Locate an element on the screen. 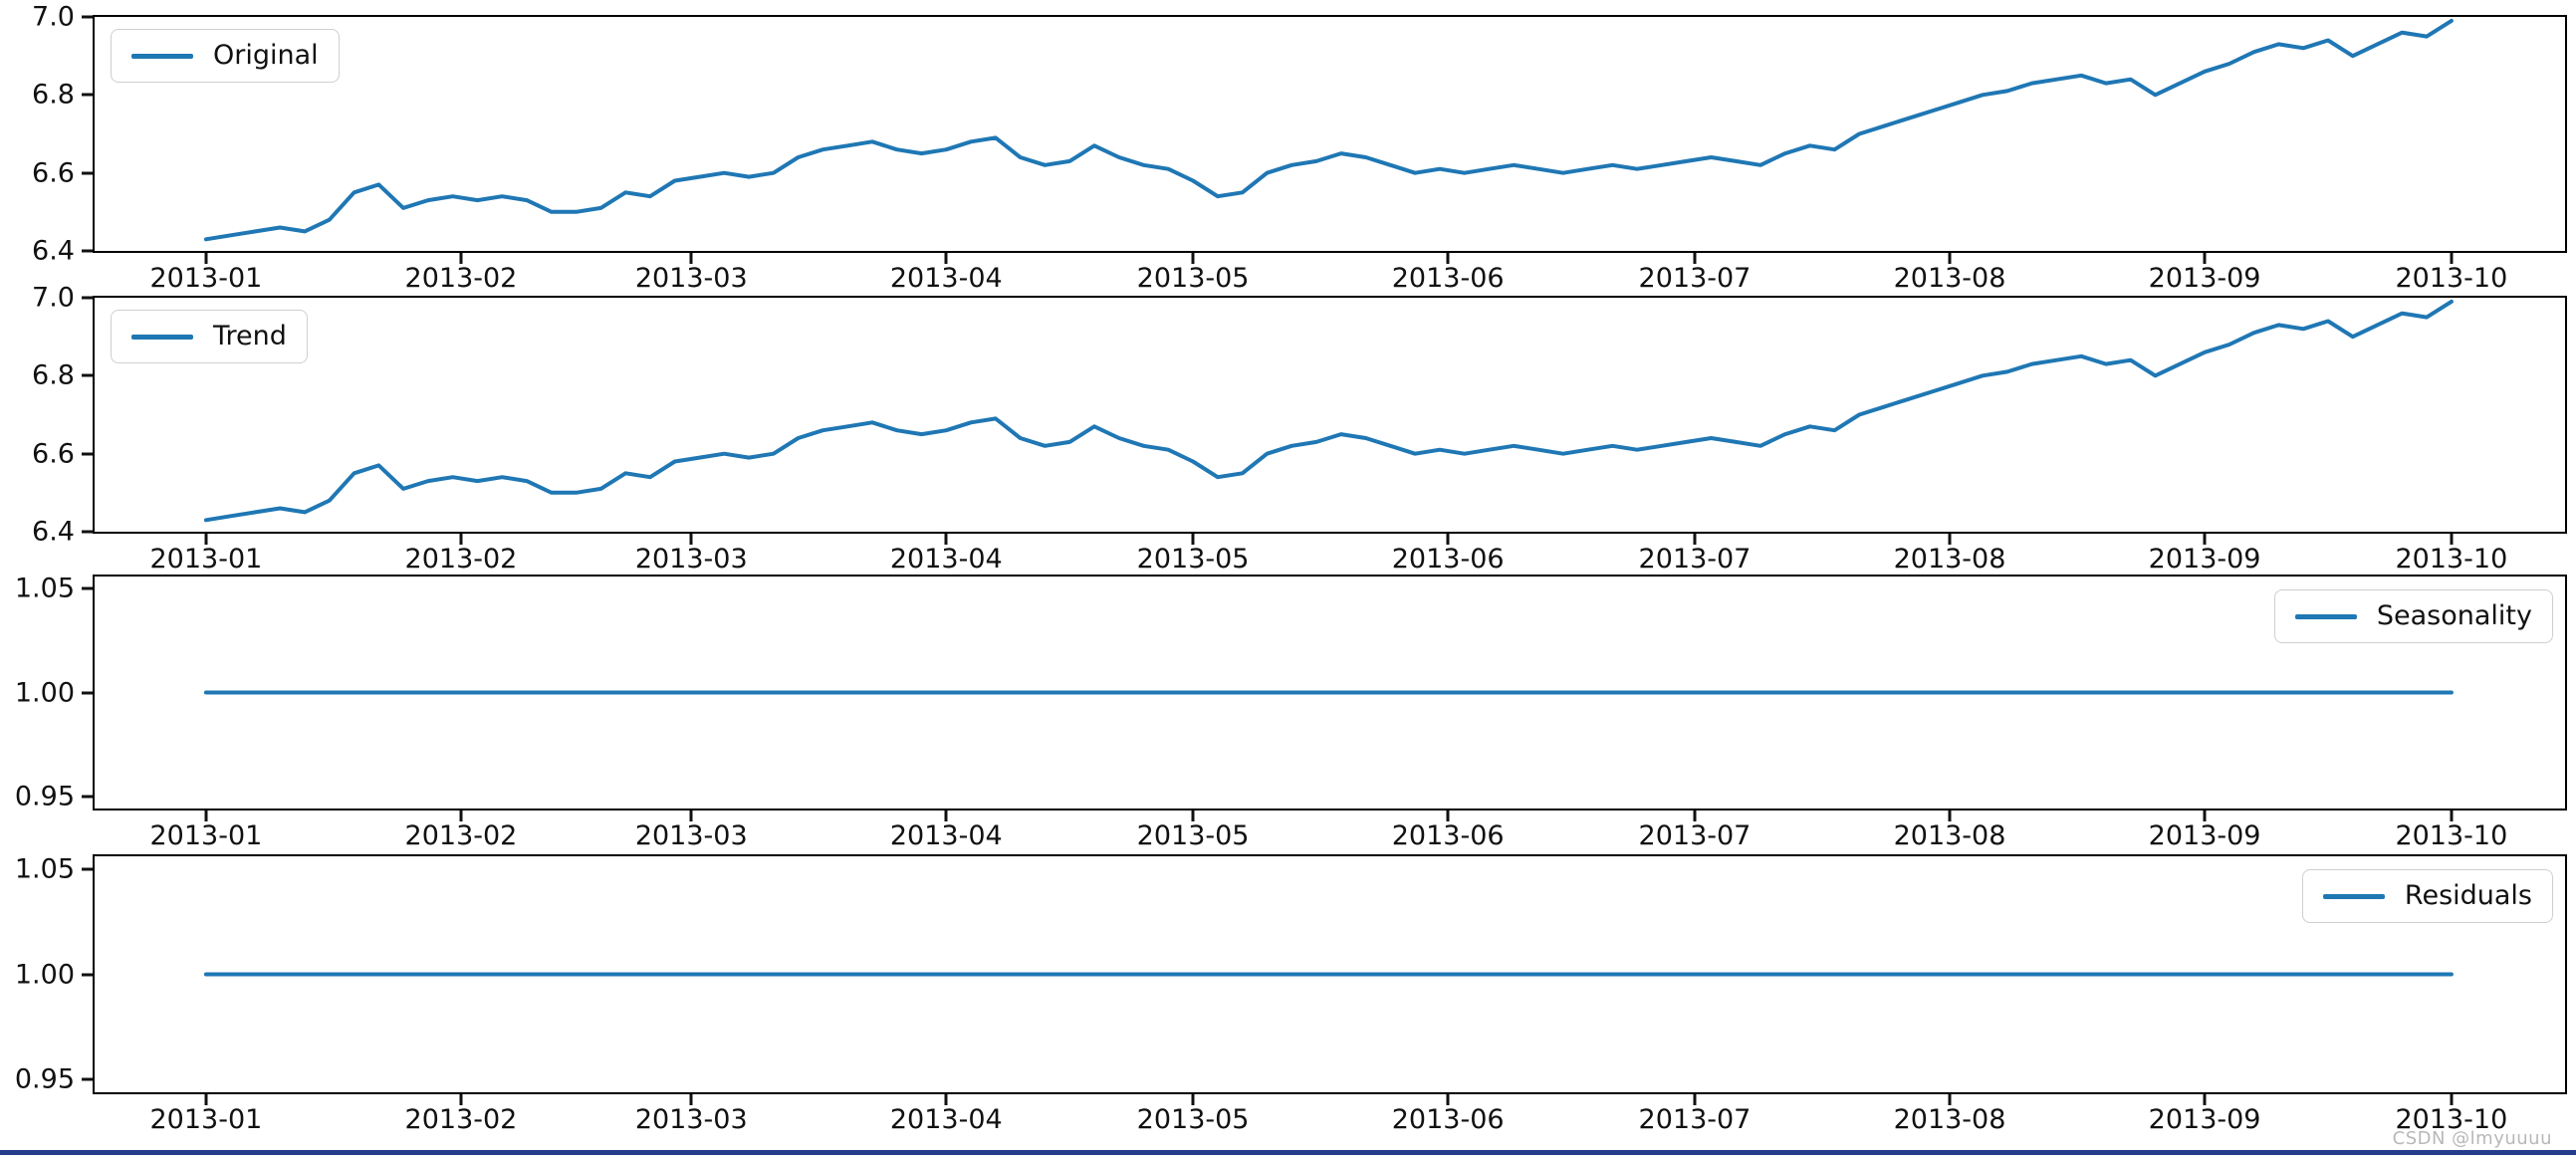 This screenshot has height=1158, width=2576. legend-label: Residuals is located at coordinates (2468, 896).